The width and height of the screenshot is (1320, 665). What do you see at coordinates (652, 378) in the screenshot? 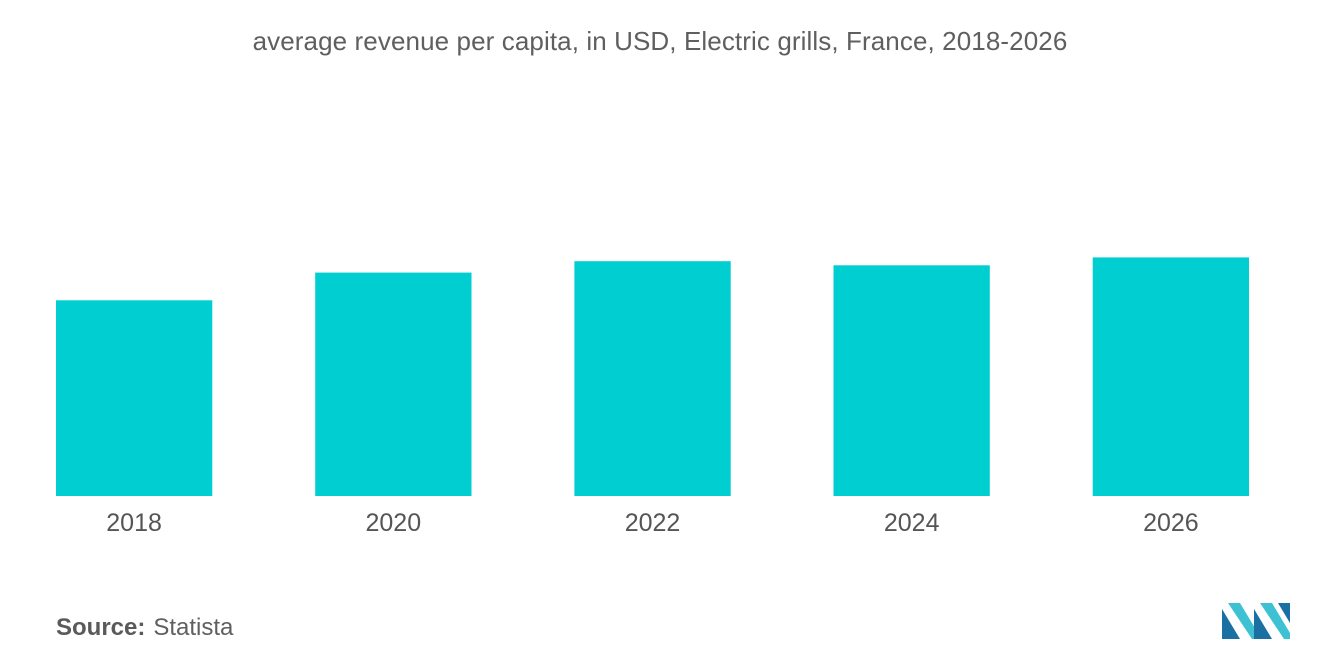
I see `bar-2022` at bounding box center [652, 378].